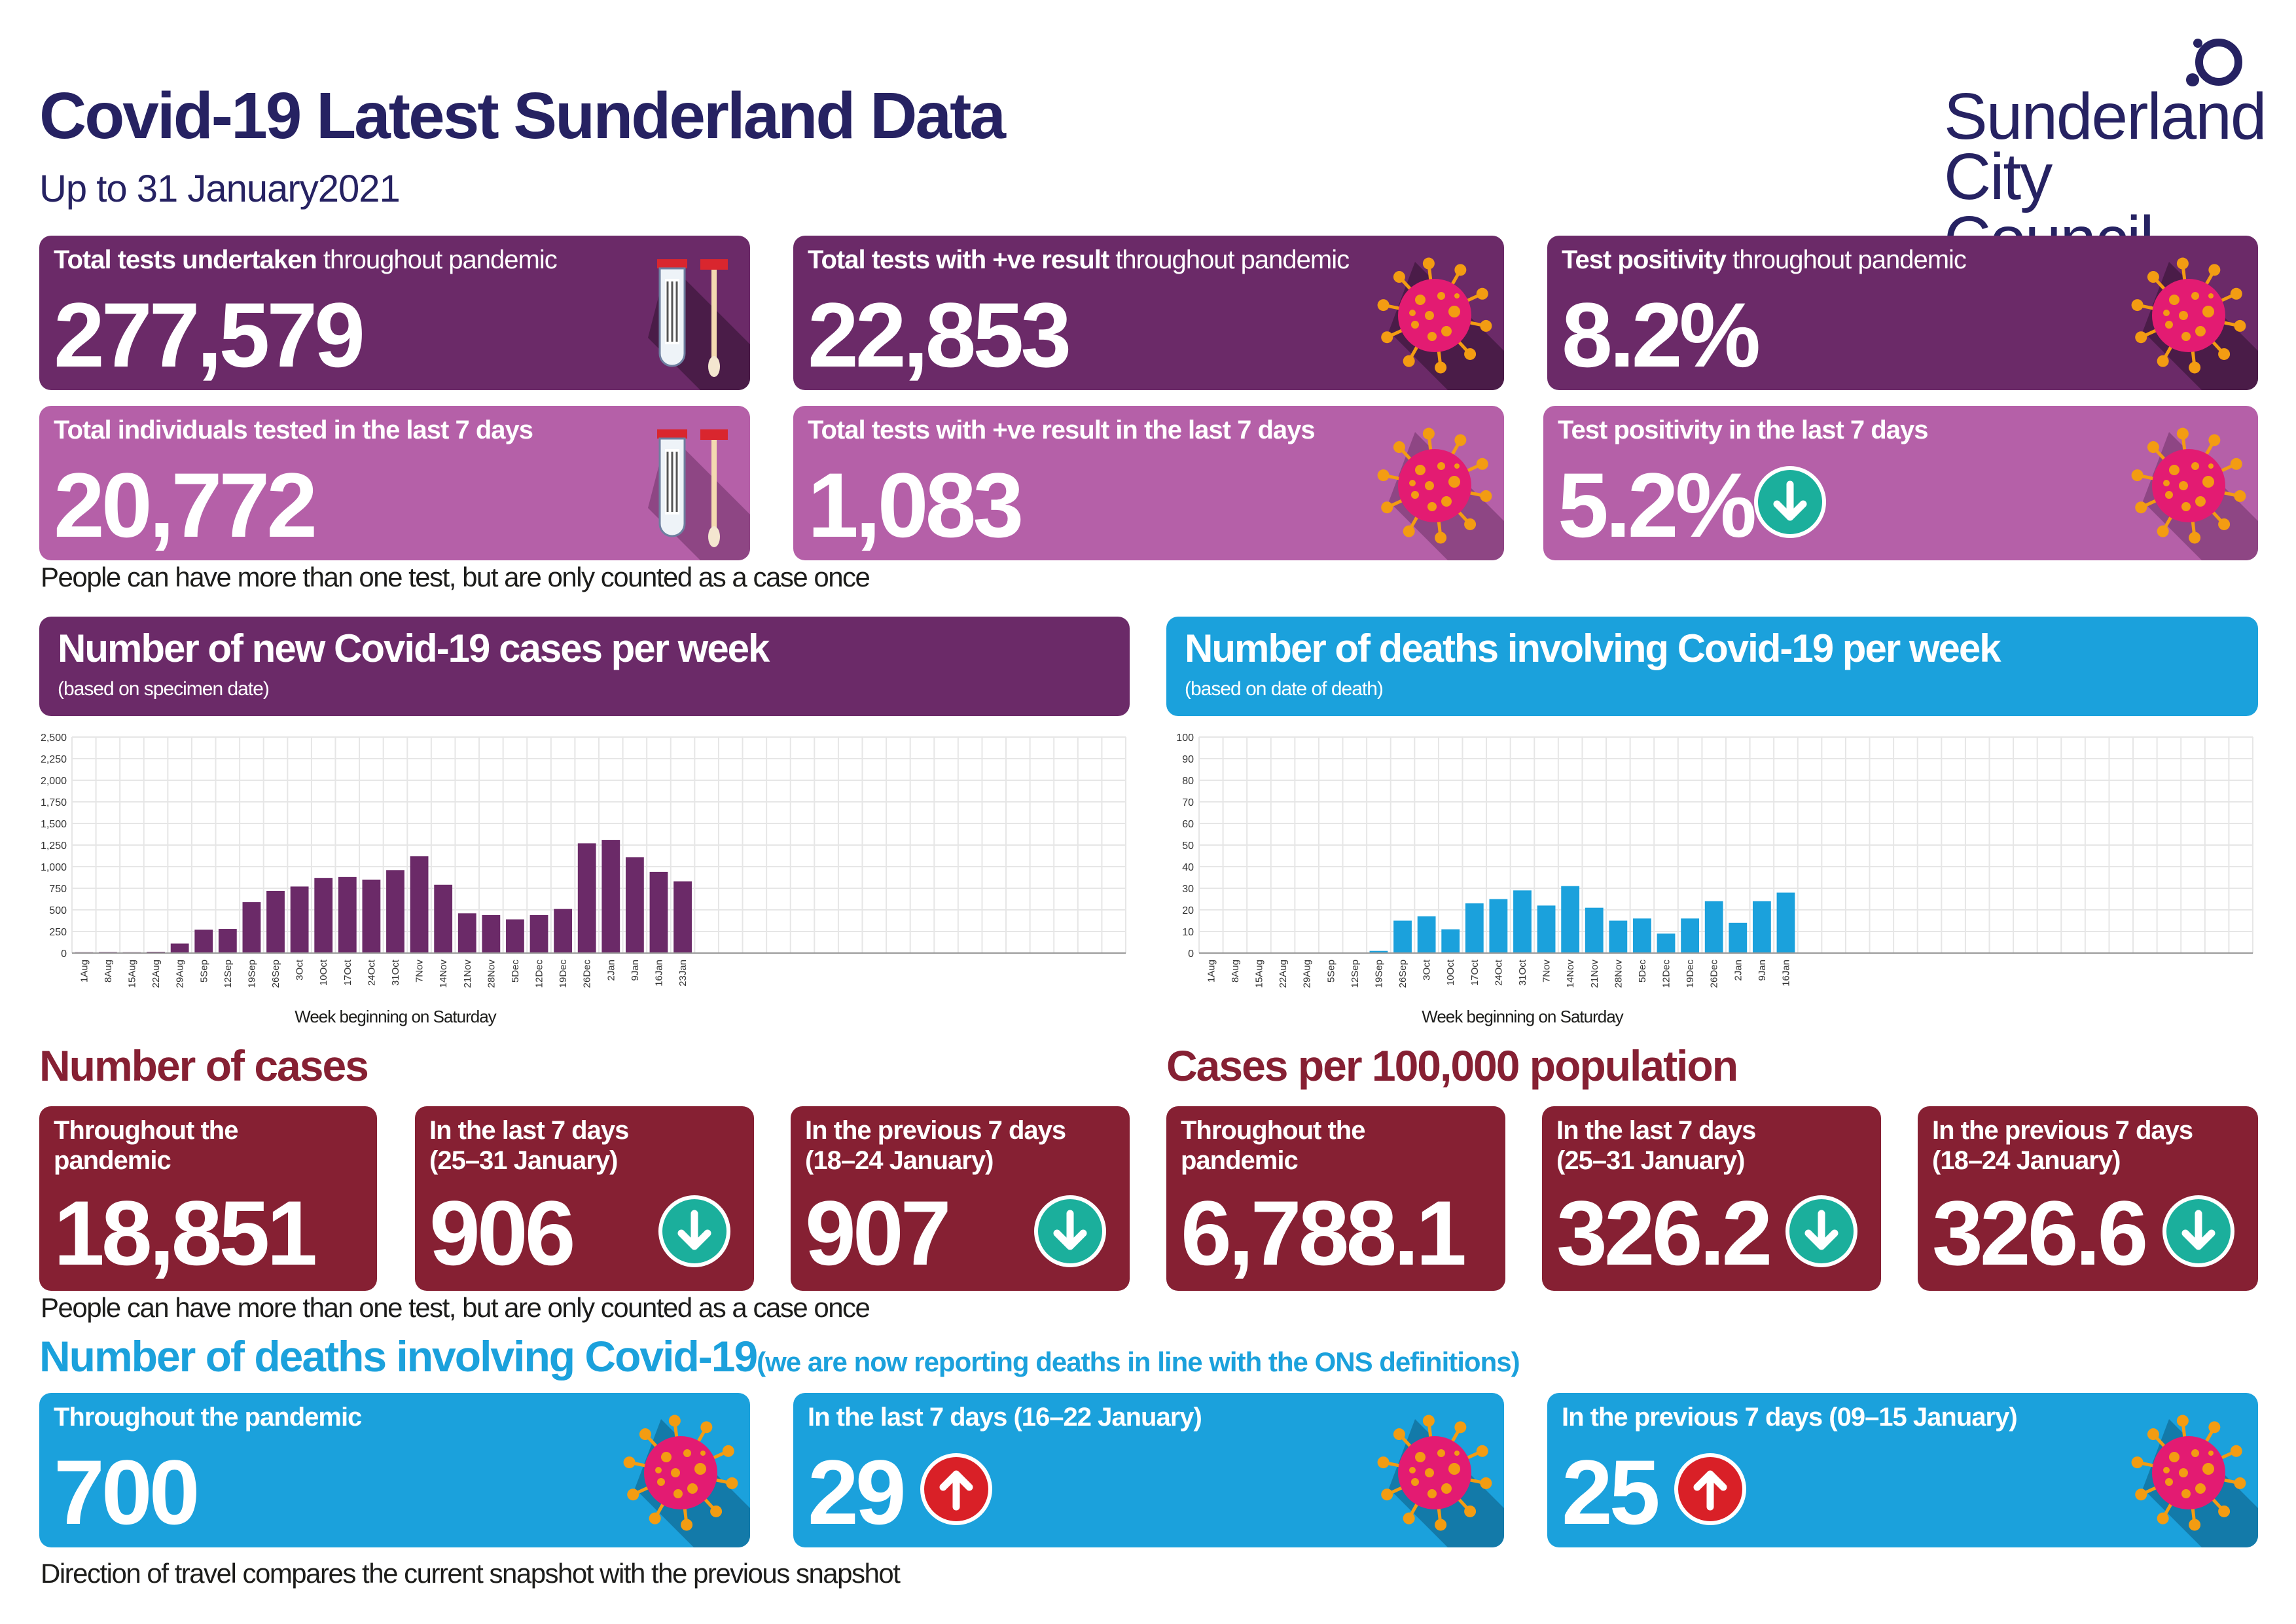  Describe the element at coordinates (58, 911) in the screenshot. I see `y-tick-label: 500` at that location.